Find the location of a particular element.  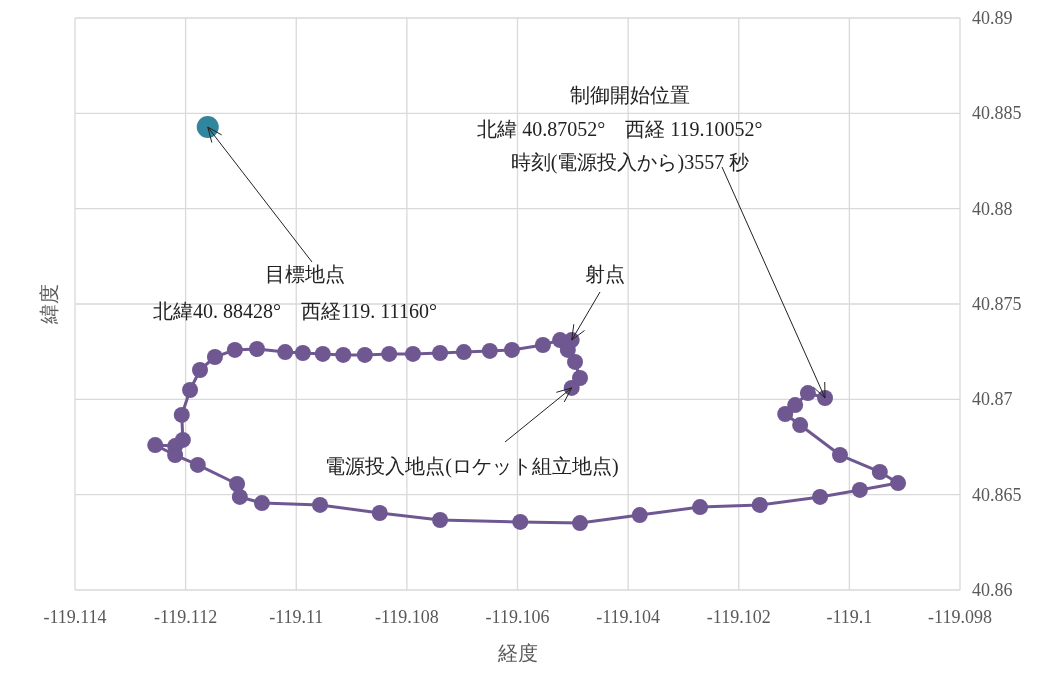

y-tick-label: 40.88 is located at coordinates (992, 208).